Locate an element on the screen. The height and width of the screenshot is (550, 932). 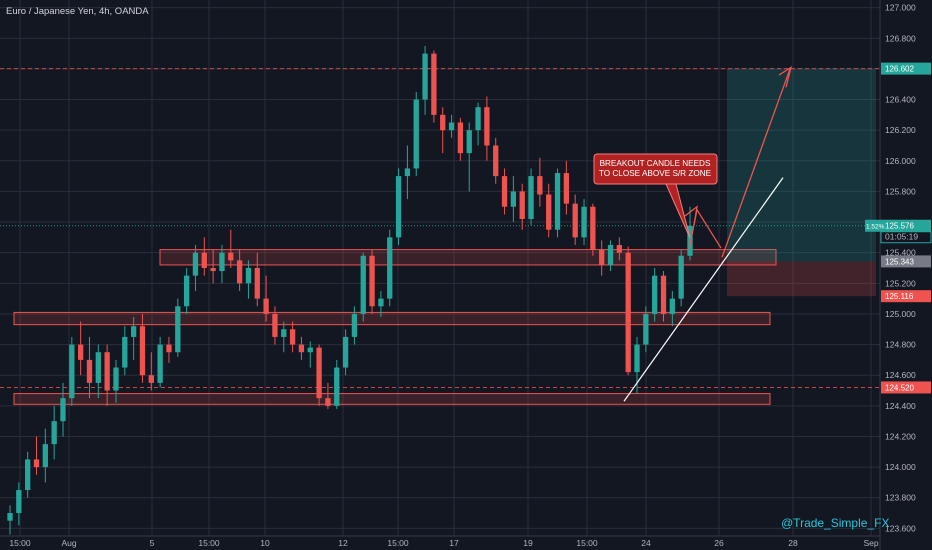
percent-badge is located at coordinates (873, 225).